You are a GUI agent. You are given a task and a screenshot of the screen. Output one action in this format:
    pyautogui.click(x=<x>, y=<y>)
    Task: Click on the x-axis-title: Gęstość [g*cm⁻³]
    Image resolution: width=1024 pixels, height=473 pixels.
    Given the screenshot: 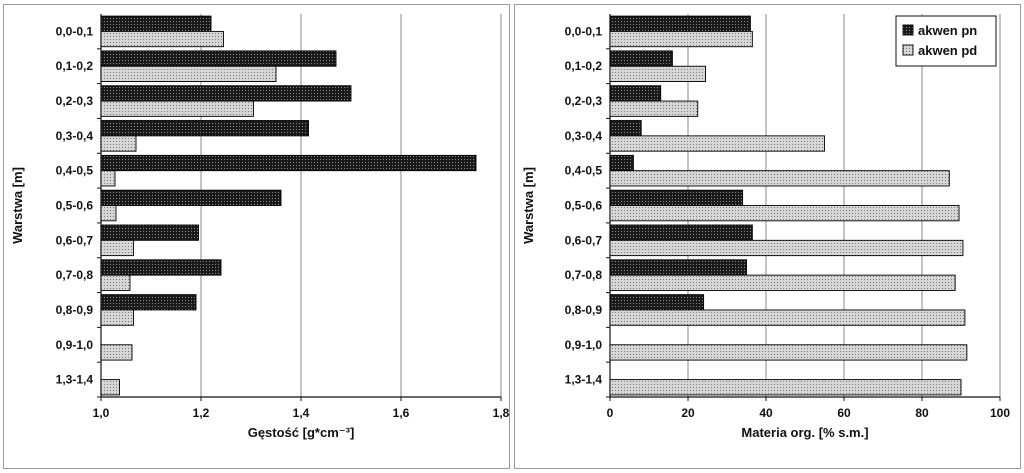 What is the action you would take?
    pyautogui.click(x=301, y=432)
    